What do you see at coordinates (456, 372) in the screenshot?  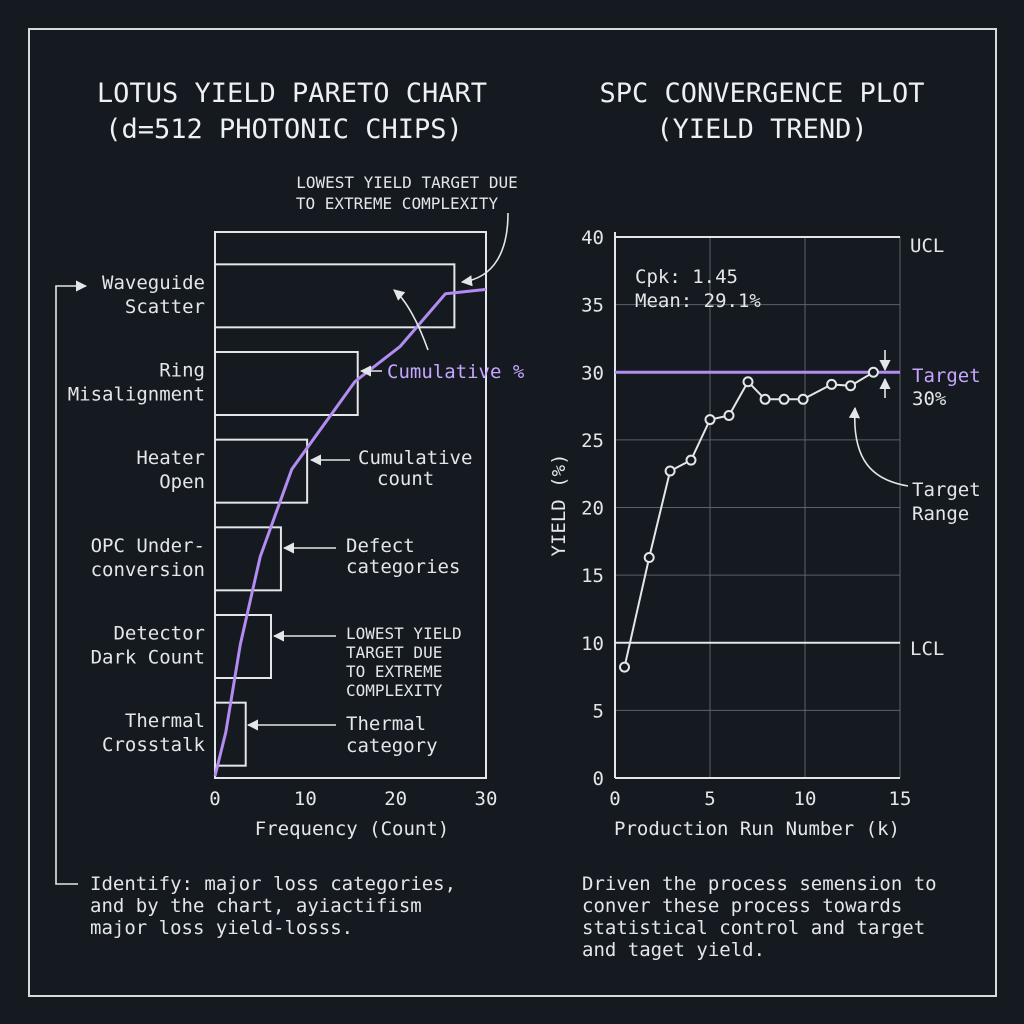 I see `cumulative-pct-label: Cumulative %` at bounding box center [456, 372].